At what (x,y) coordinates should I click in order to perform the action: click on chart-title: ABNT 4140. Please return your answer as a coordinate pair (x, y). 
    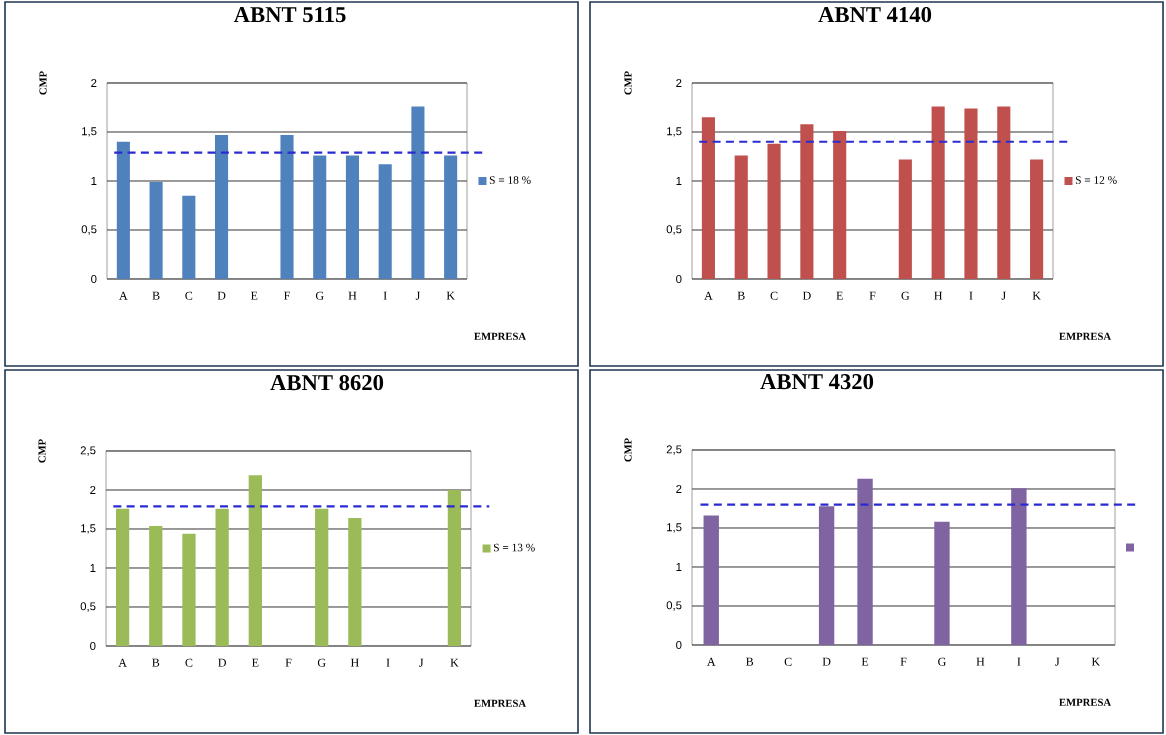
    Looking at the image, I should click on (875, 14).